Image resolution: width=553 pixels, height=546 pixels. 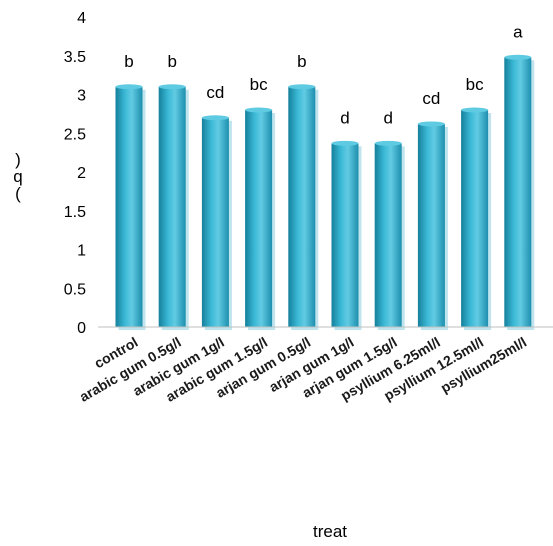 What do you see at coordinates (75, 212) in the screenshot?
I see `y-tick-label: 1.5` at bounding box center [75, 212].